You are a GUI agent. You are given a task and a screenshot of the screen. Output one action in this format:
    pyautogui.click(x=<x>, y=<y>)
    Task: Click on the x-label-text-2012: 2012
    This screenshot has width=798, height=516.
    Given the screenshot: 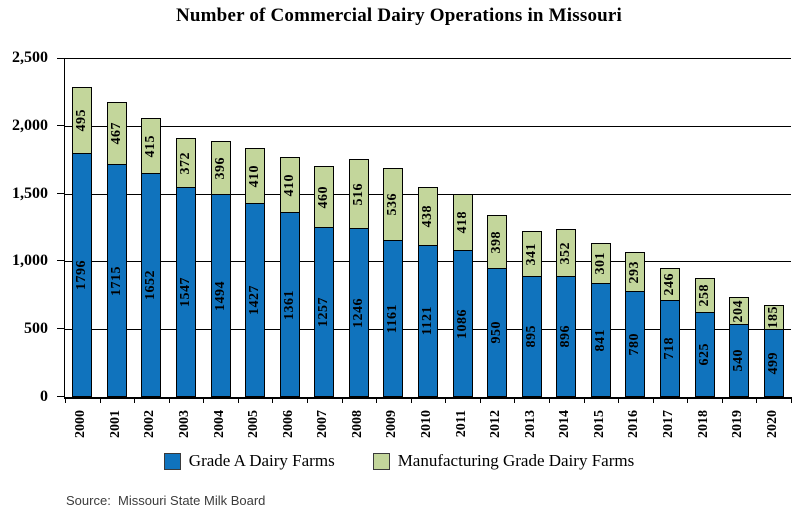 What is the action you would take?
    pyautogui.click(x=495, y=424)
    